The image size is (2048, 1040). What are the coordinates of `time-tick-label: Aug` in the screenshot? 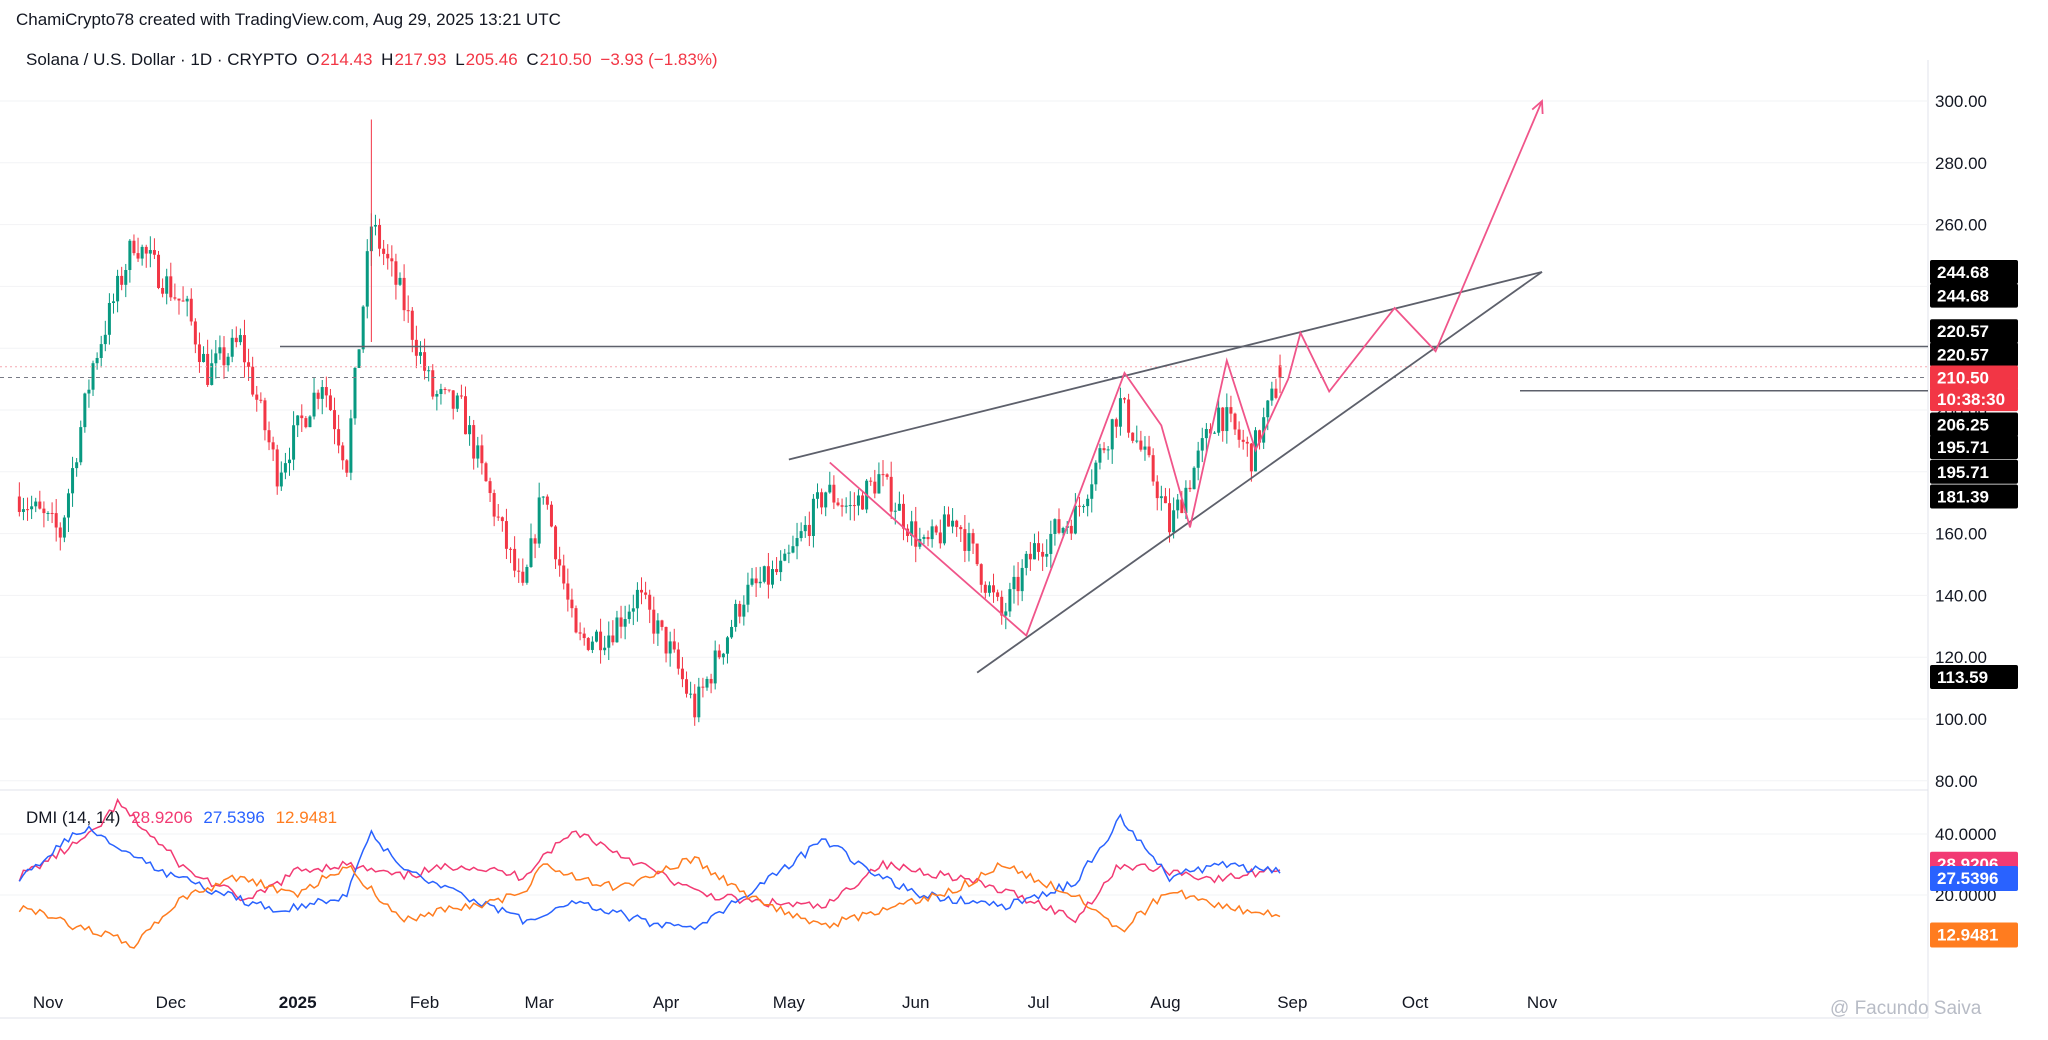 It's located at (1165, 1002).